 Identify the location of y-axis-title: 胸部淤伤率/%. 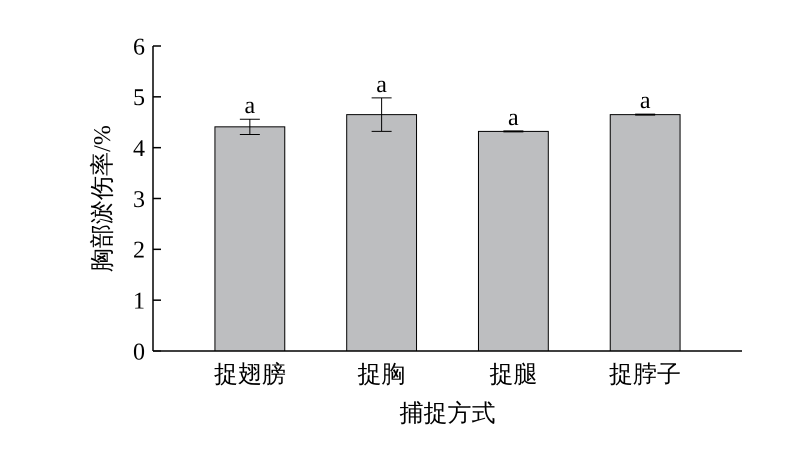
(102, 198).